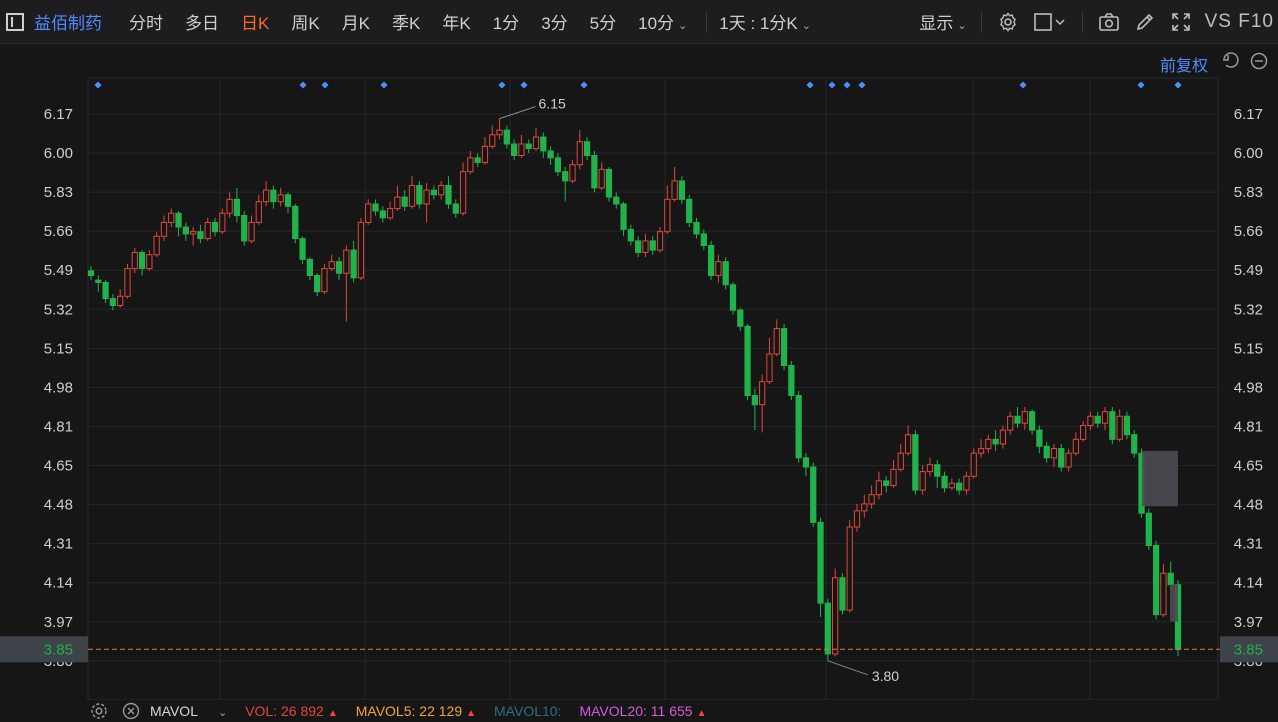 Image resolution: width=1278 pixels, height=722 pixels. What do you see at coordinates (15, 21) in the screenshot?
I see `sidebar-toggle-icon` at bounding box center [15, 21].